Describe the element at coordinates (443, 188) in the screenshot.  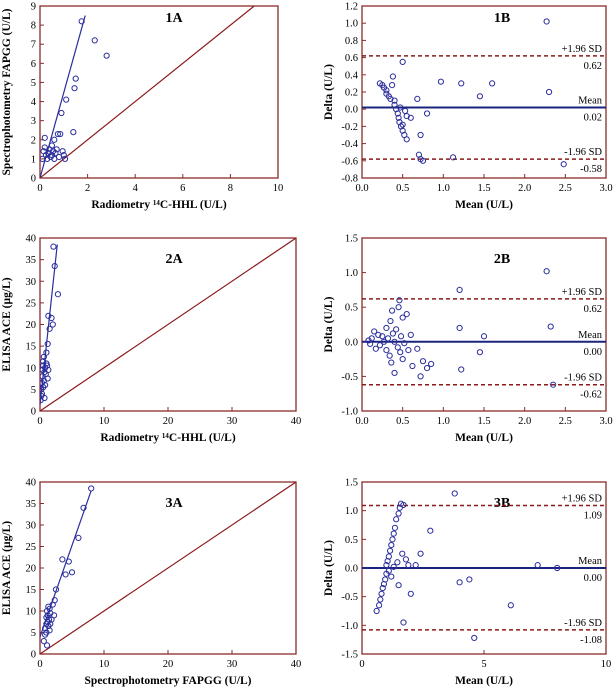
I see `x-tick-label: 1.0` at that location.